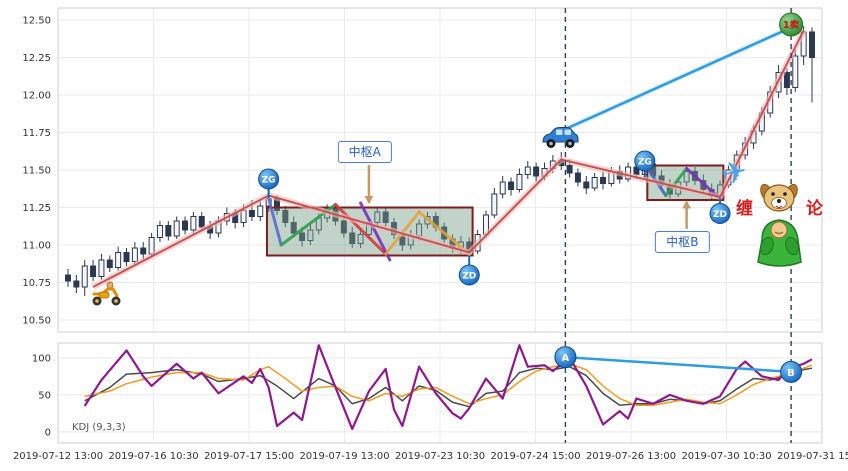 This screenshot has height=471, width=848. Describe the element at coordinates (36, 21) in the screenshot. I see `y-axis-tick-label: 12.50` at that location.